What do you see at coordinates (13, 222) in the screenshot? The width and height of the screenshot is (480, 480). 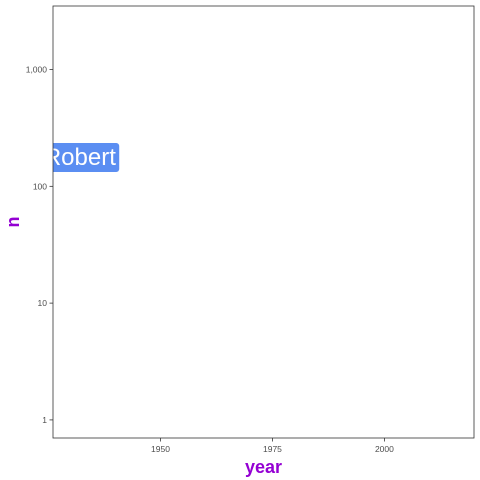 I see `y-axis-title: n` at bounding box center [13, 222].